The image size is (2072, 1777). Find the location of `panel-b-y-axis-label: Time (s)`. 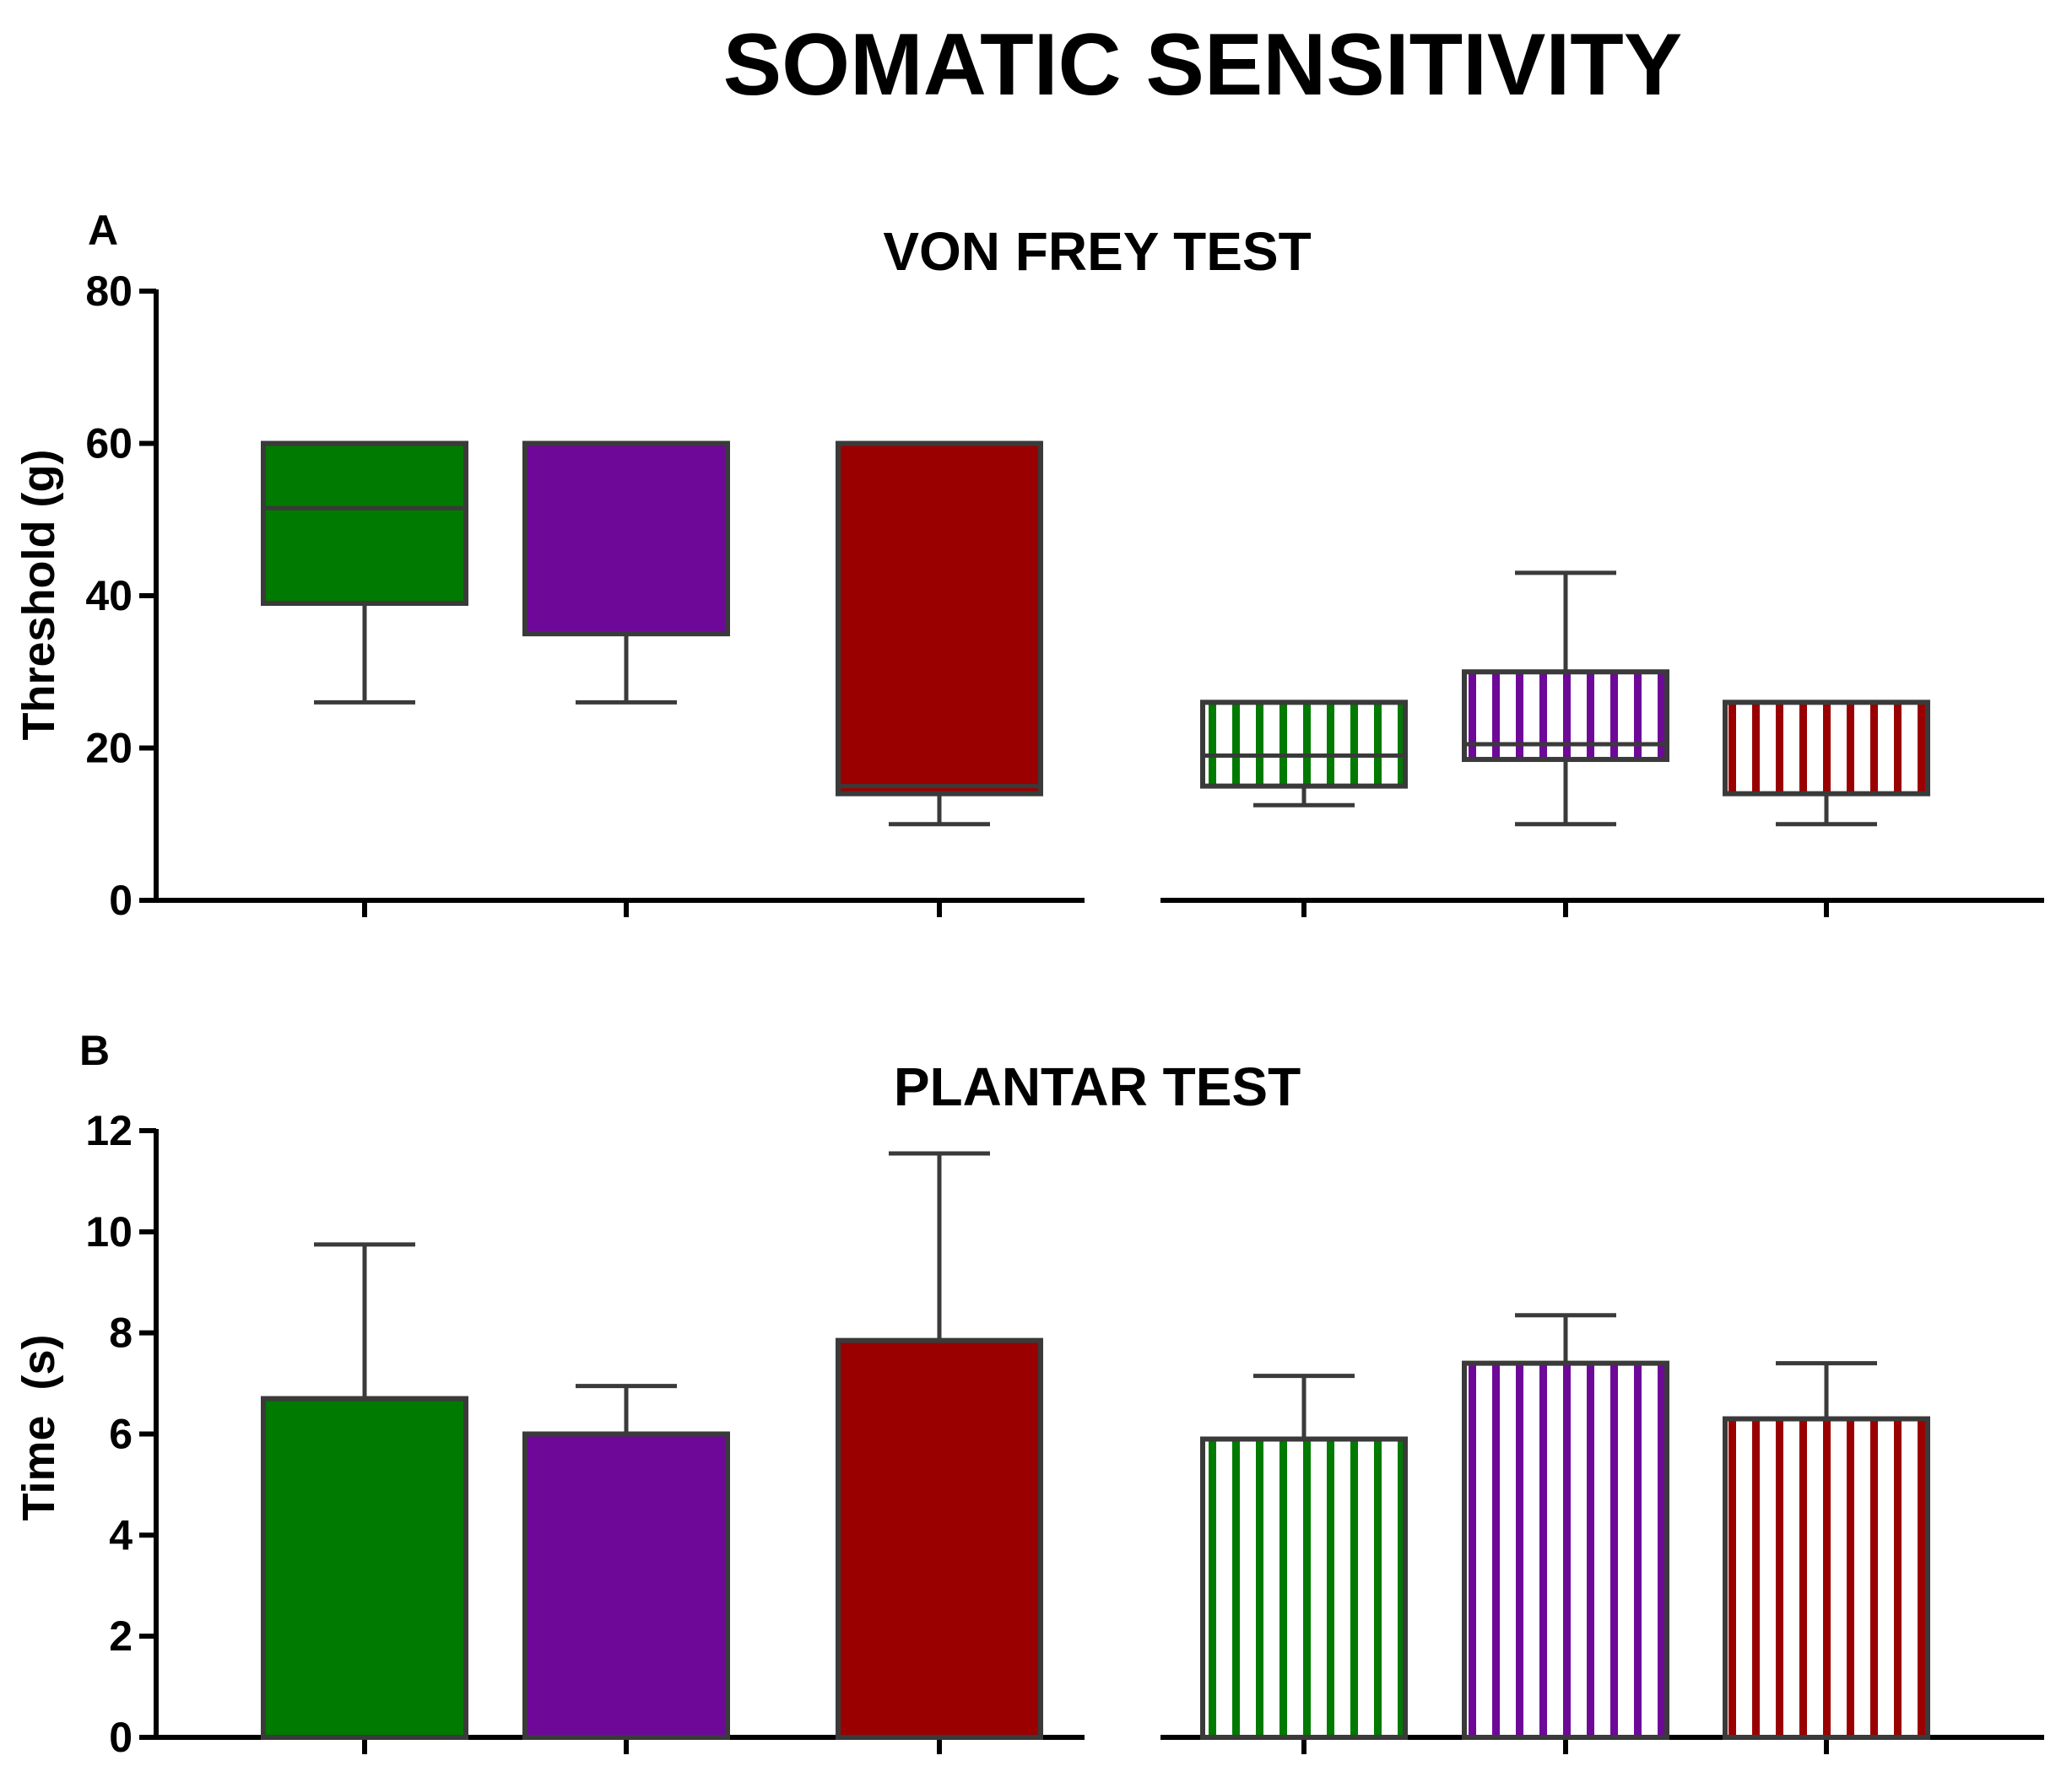

panel-b-y-axis-label: Time (s) is located at coordinates (39, 1427).